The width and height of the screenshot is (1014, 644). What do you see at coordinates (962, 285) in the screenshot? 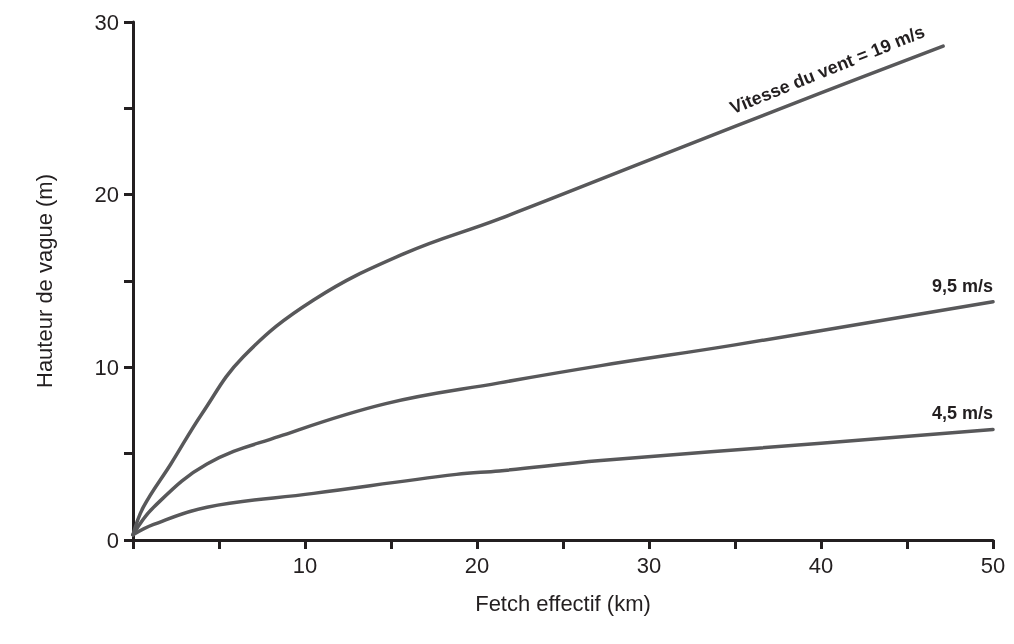
I see `series-label: 9,5 m/s` at bounding box center [962, 285].